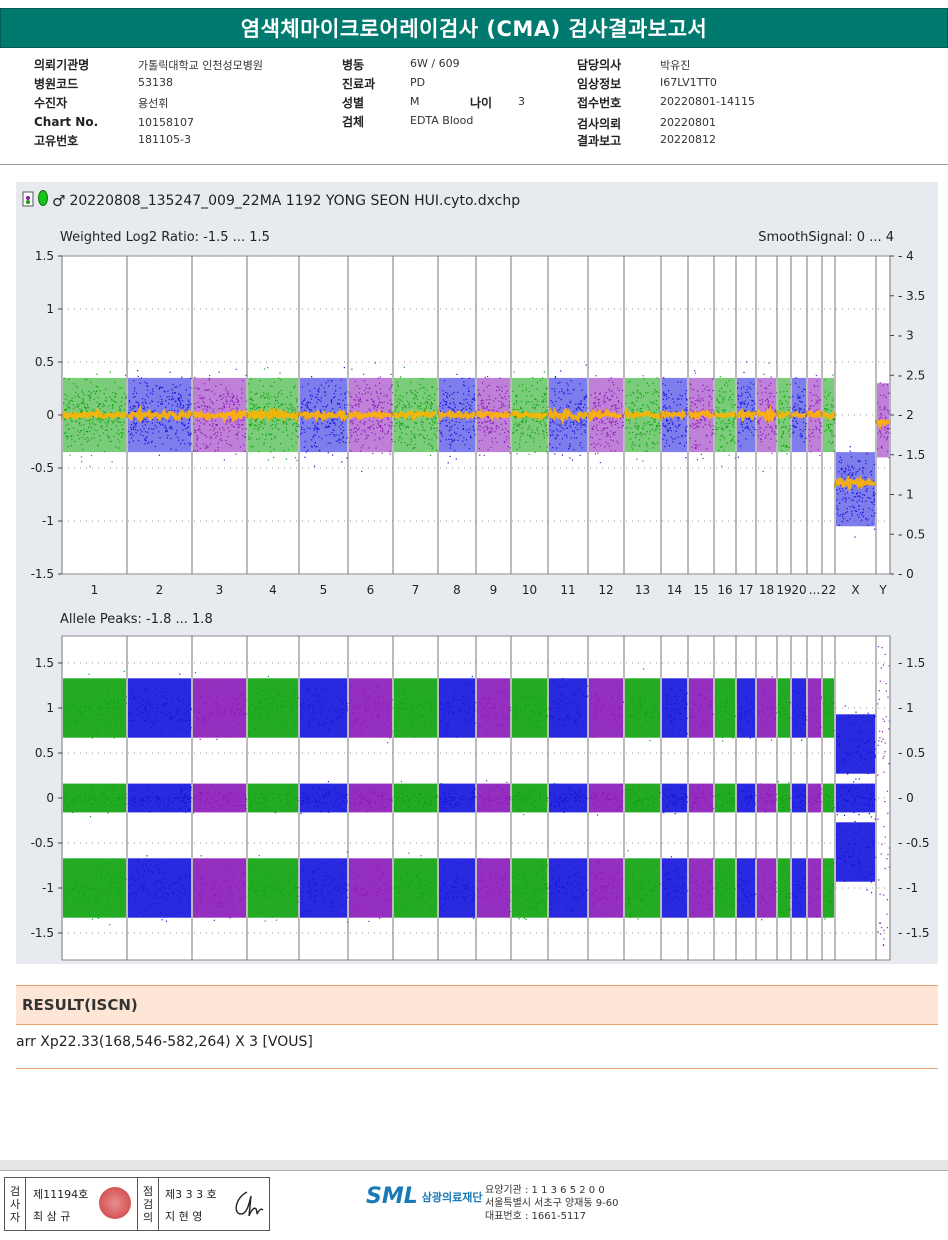  Describe the element at coordinates (160, 590) in the screenshot. I see `chart1-xtick-label: 2` at that location.